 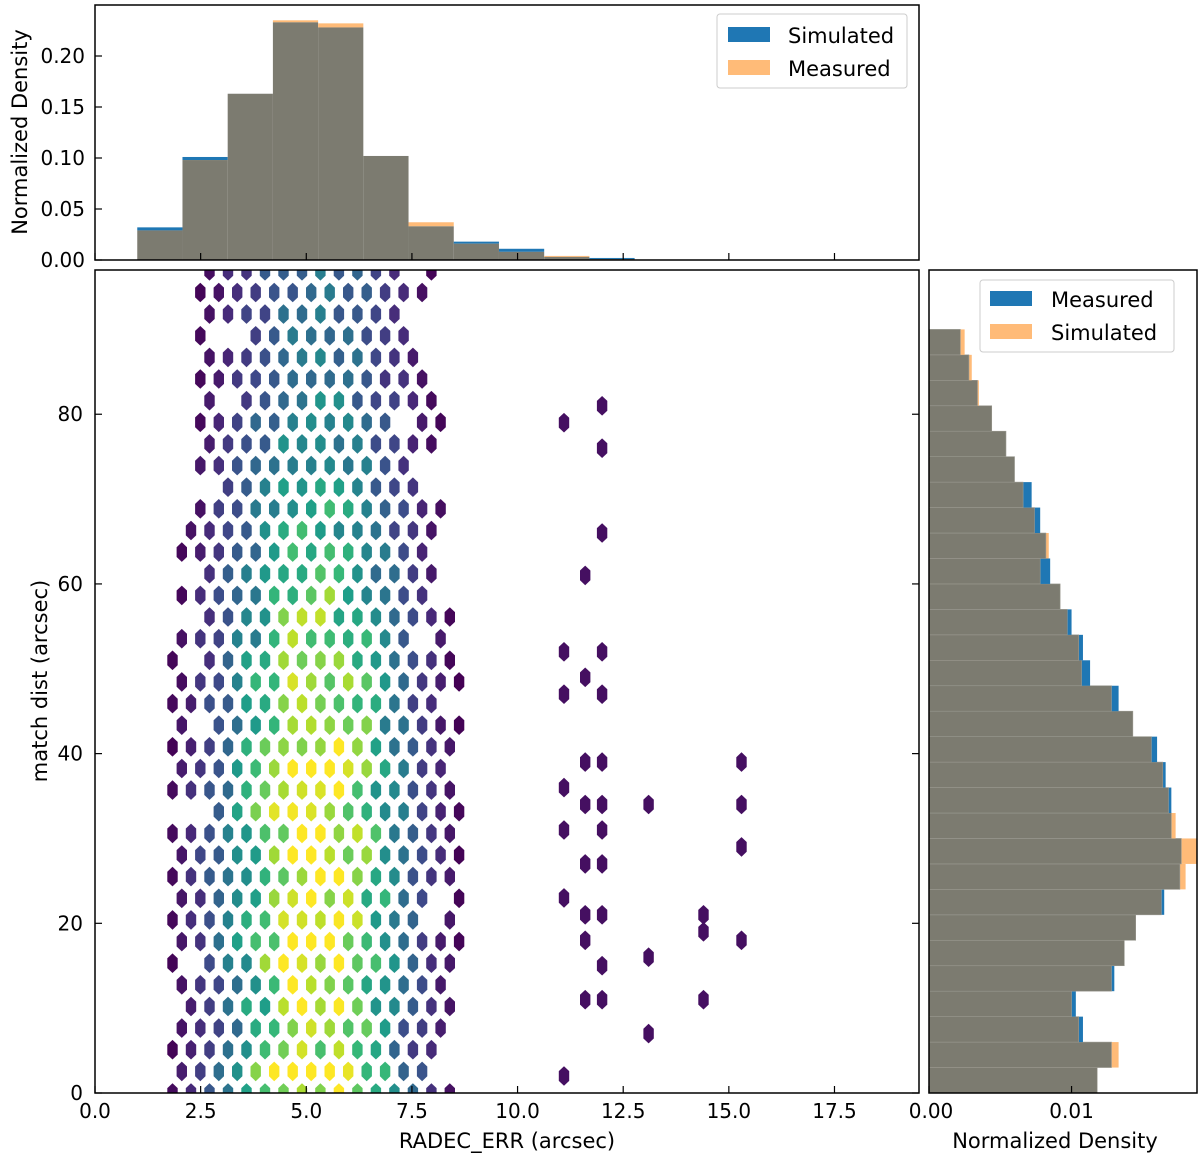 What do you see at coordinates (205, 210) in the screenshot?
I see `top-bar-overlap` at bounding box center [205, 210].